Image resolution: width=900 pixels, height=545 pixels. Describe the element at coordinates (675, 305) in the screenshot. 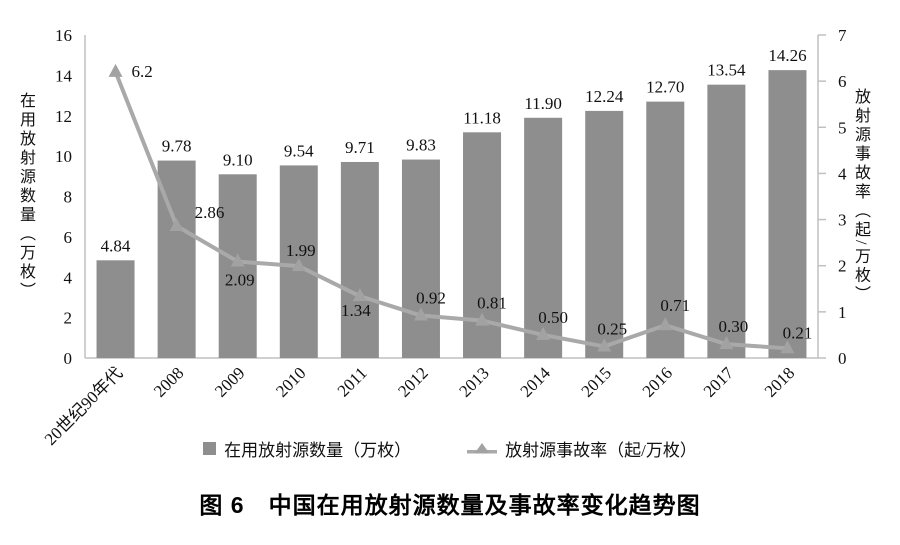

I see `line-value-label: 0.71` at that location.